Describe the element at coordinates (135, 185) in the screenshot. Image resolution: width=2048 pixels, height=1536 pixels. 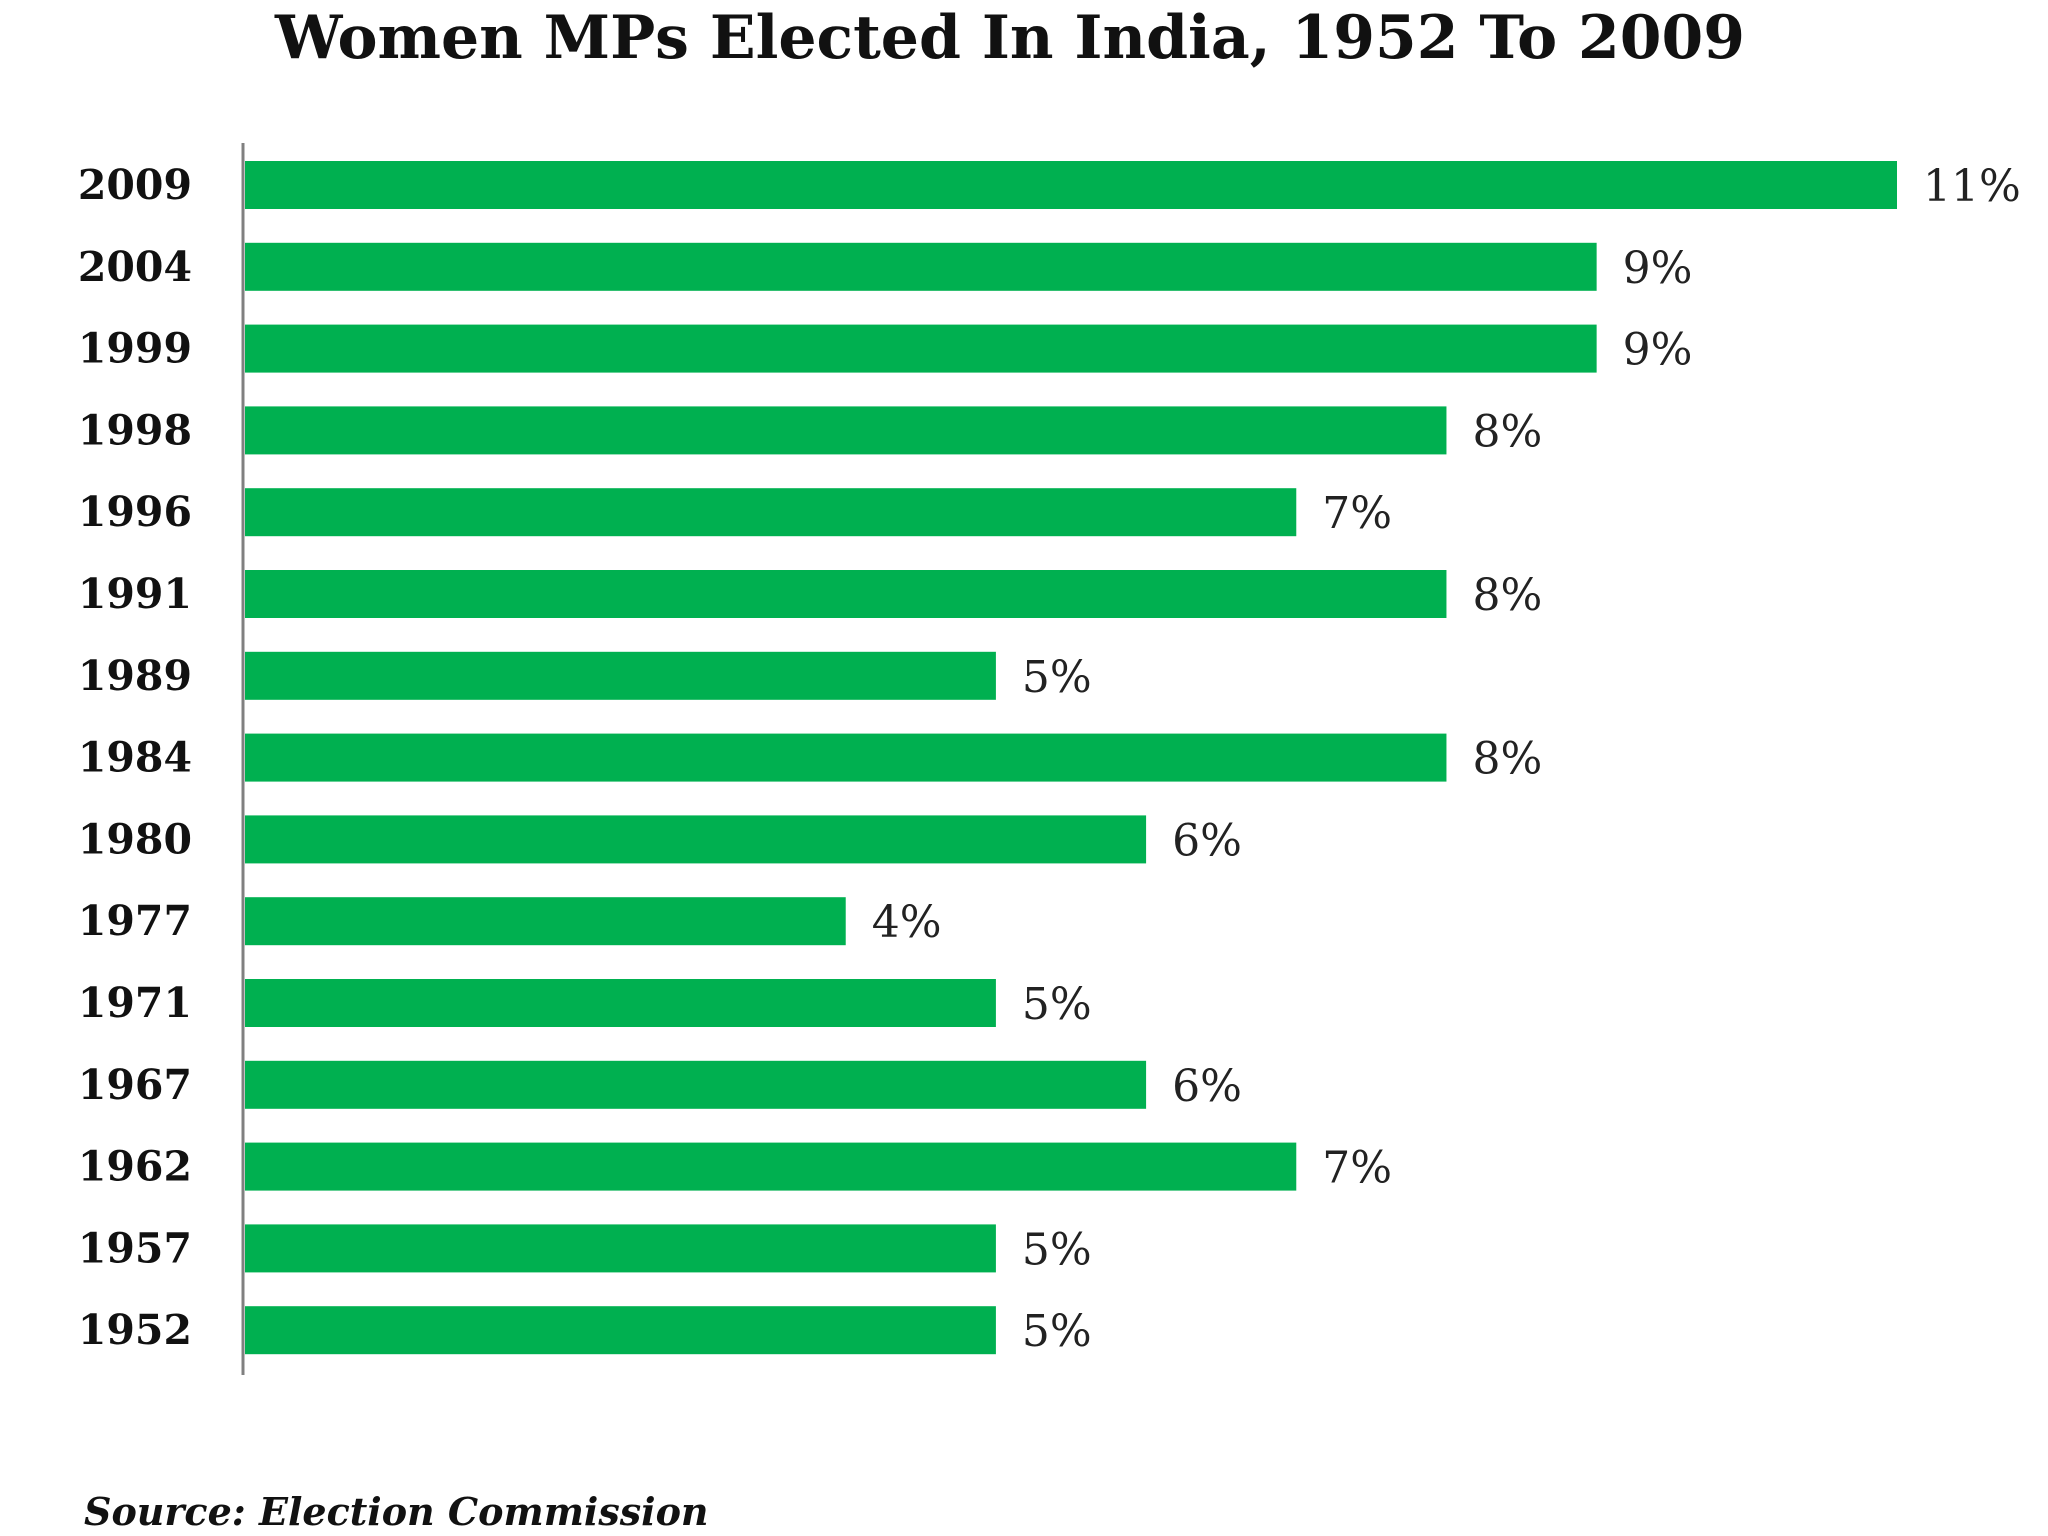
I see `category-label-2009: 2009` at that location.